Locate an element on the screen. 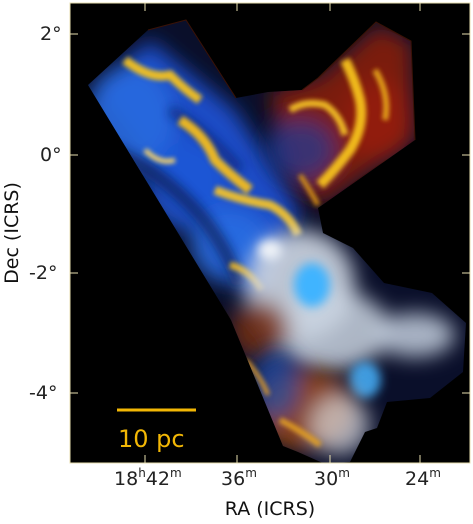 Image resolution: width=473 pixels, height=524 pixels. scale-bar-label: 10 pc is located at coordinates (151, 439).